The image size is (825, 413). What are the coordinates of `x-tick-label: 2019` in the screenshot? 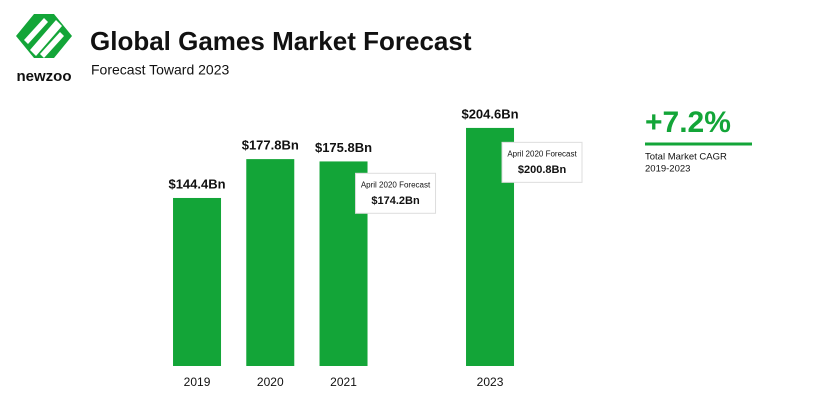 It's located at (197, 382).